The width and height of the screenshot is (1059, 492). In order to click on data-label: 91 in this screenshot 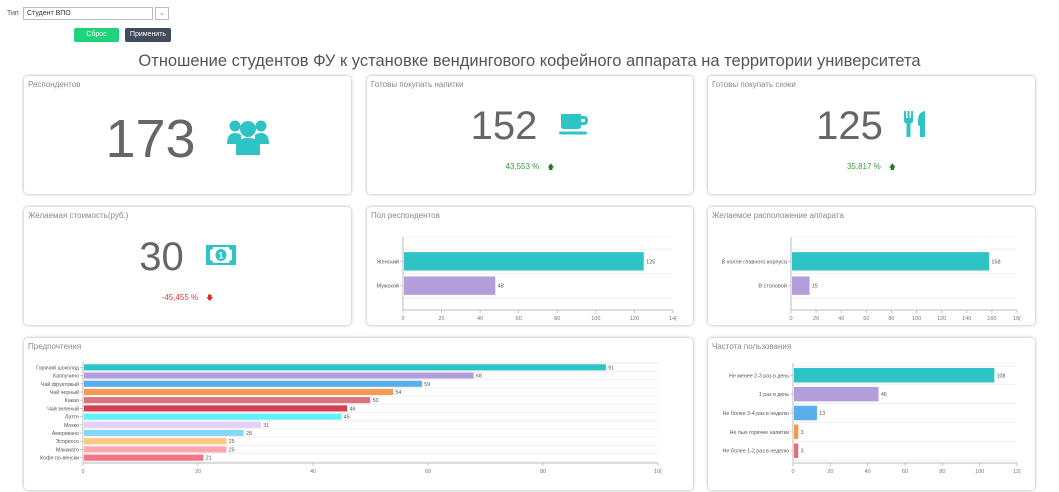, I will do `click(611, 368)`.